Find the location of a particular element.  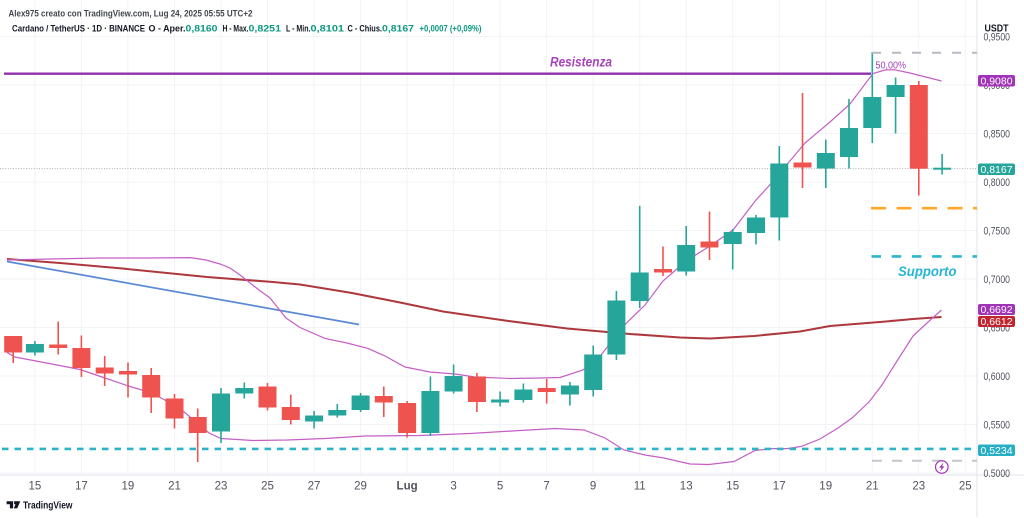

svg-text: 0,5500 is located at coordinates (997, 426).